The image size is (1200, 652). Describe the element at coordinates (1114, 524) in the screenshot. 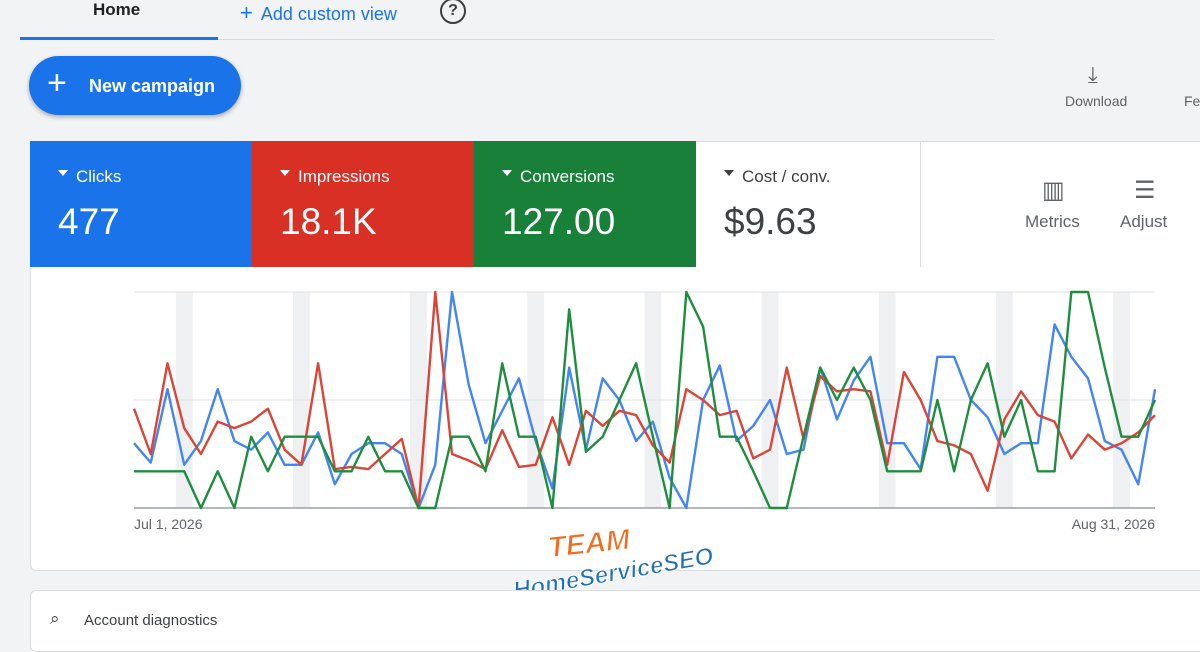

I see `x-tick-label: Aug 31, 2026` at that location.